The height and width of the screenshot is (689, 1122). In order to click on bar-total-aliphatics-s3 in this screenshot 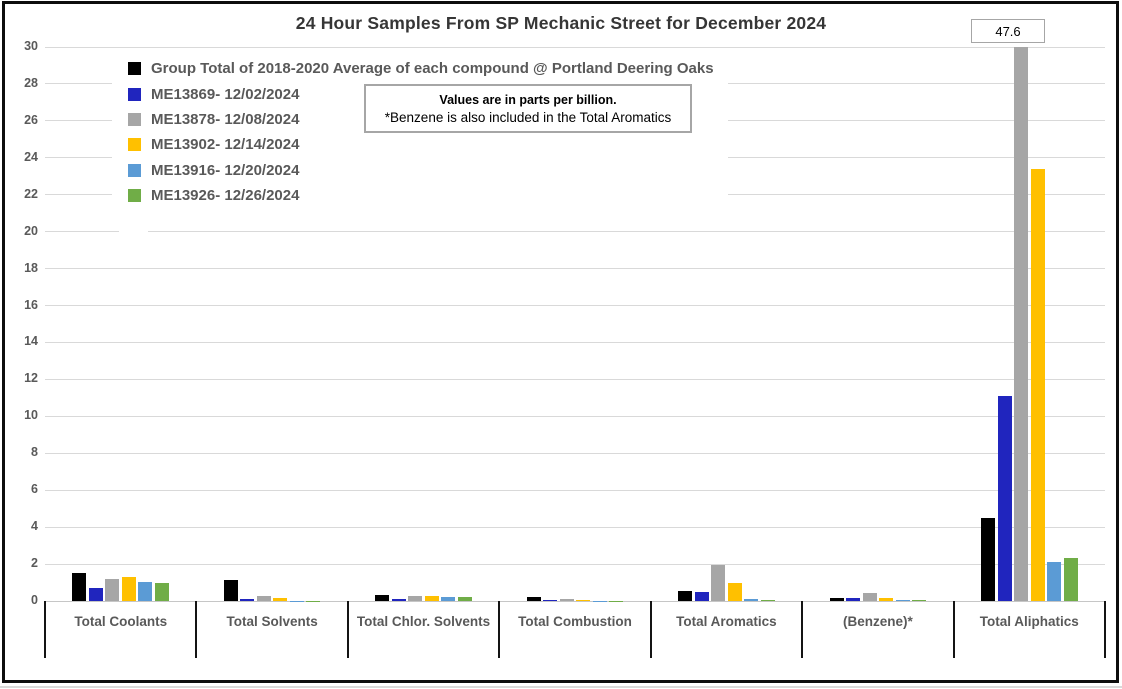, I will do `click(1037, 384)`.